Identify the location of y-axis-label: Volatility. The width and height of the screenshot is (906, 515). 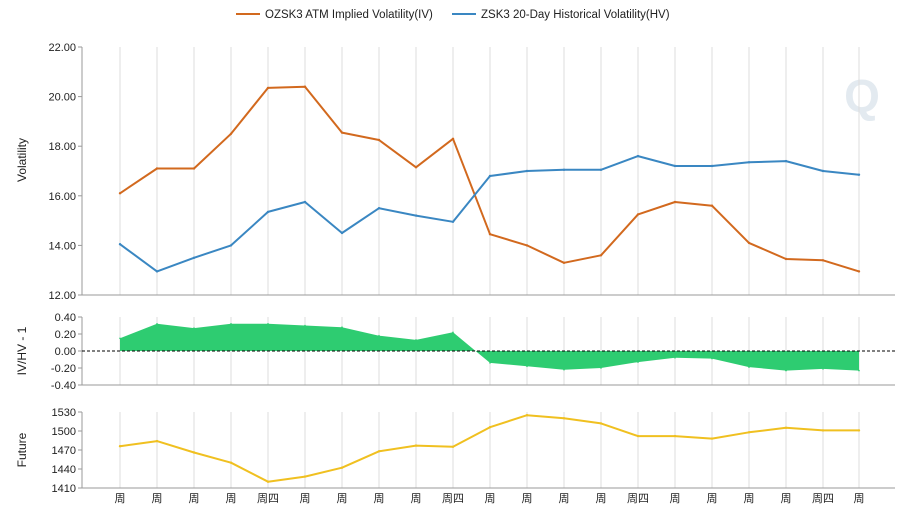
(22, 160).